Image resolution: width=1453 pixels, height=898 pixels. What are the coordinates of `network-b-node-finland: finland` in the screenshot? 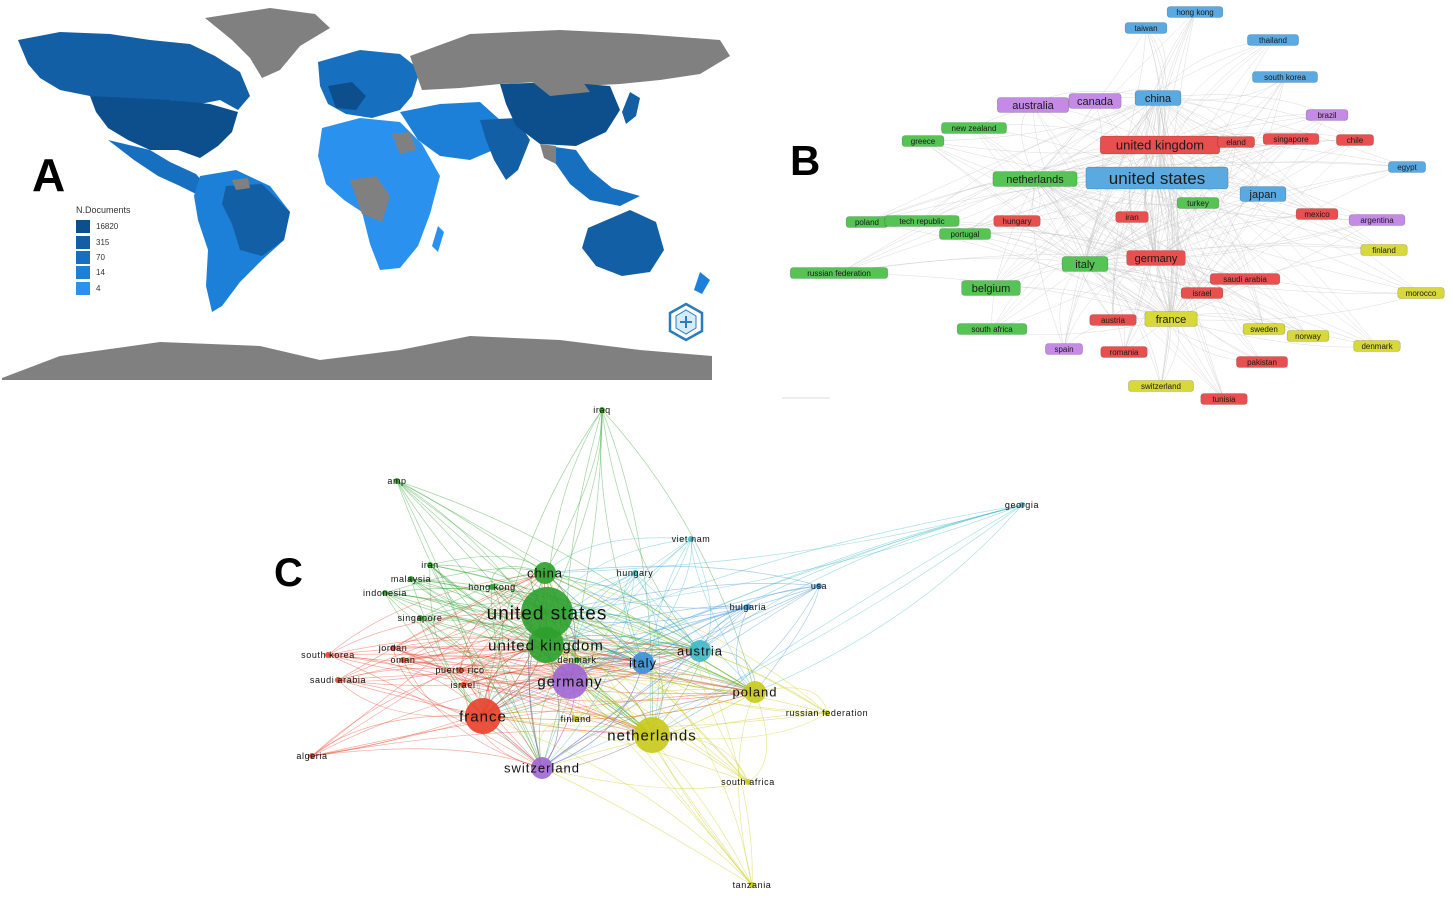 It's located at (1384, 250).